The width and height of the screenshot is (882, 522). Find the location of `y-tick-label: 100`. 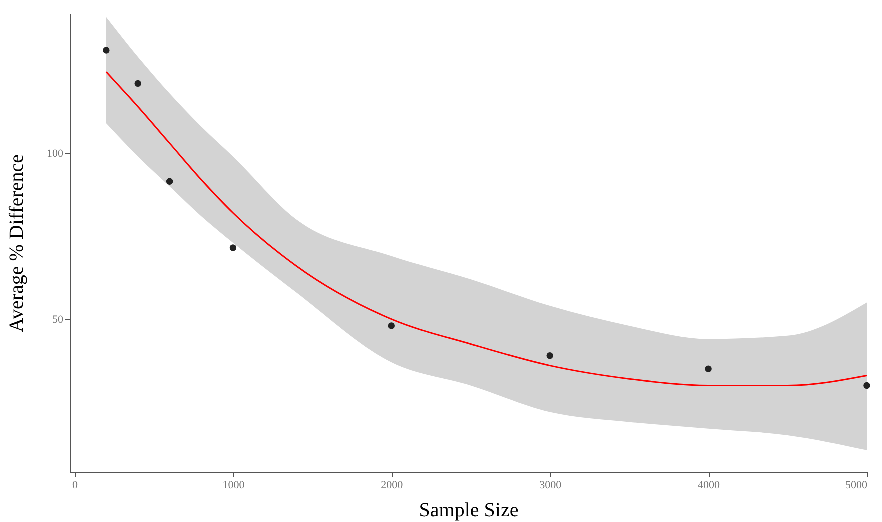

y-tick-label: 100 is located at coordinates (55, 154).